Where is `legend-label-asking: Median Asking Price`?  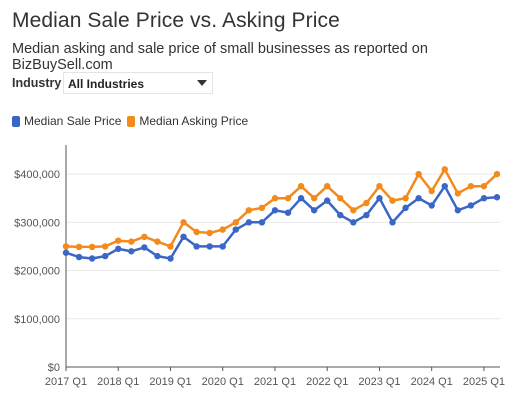
legend-label-asking: Median Asking Price is located at coordinates (194, 121).